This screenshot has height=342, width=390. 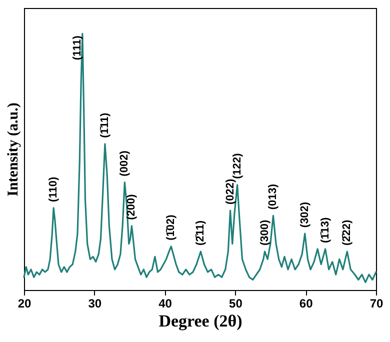 I want to click on annotation: (1̄13), so click(x=325, y=229).